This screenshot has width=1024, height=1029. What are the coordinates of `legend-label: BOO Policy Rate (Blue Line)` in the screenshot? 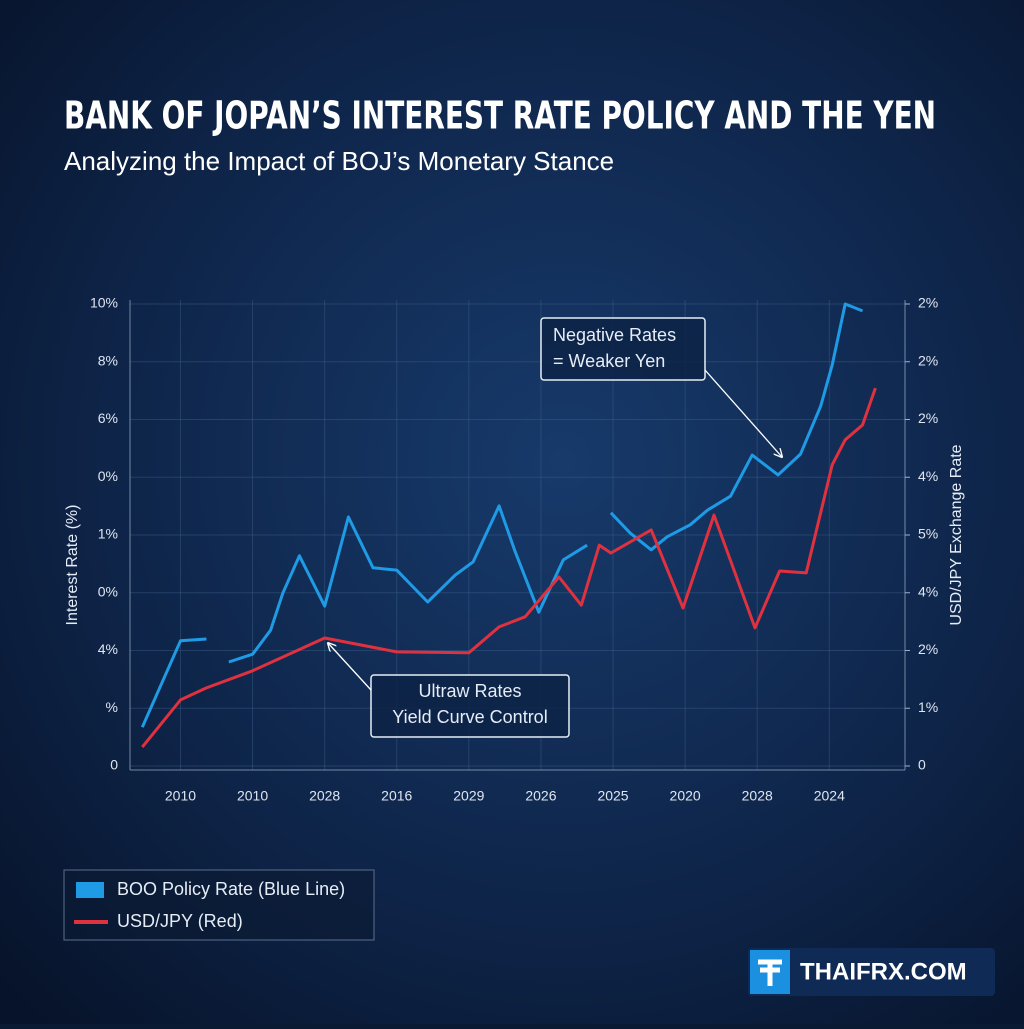 It's located at (231, 889).